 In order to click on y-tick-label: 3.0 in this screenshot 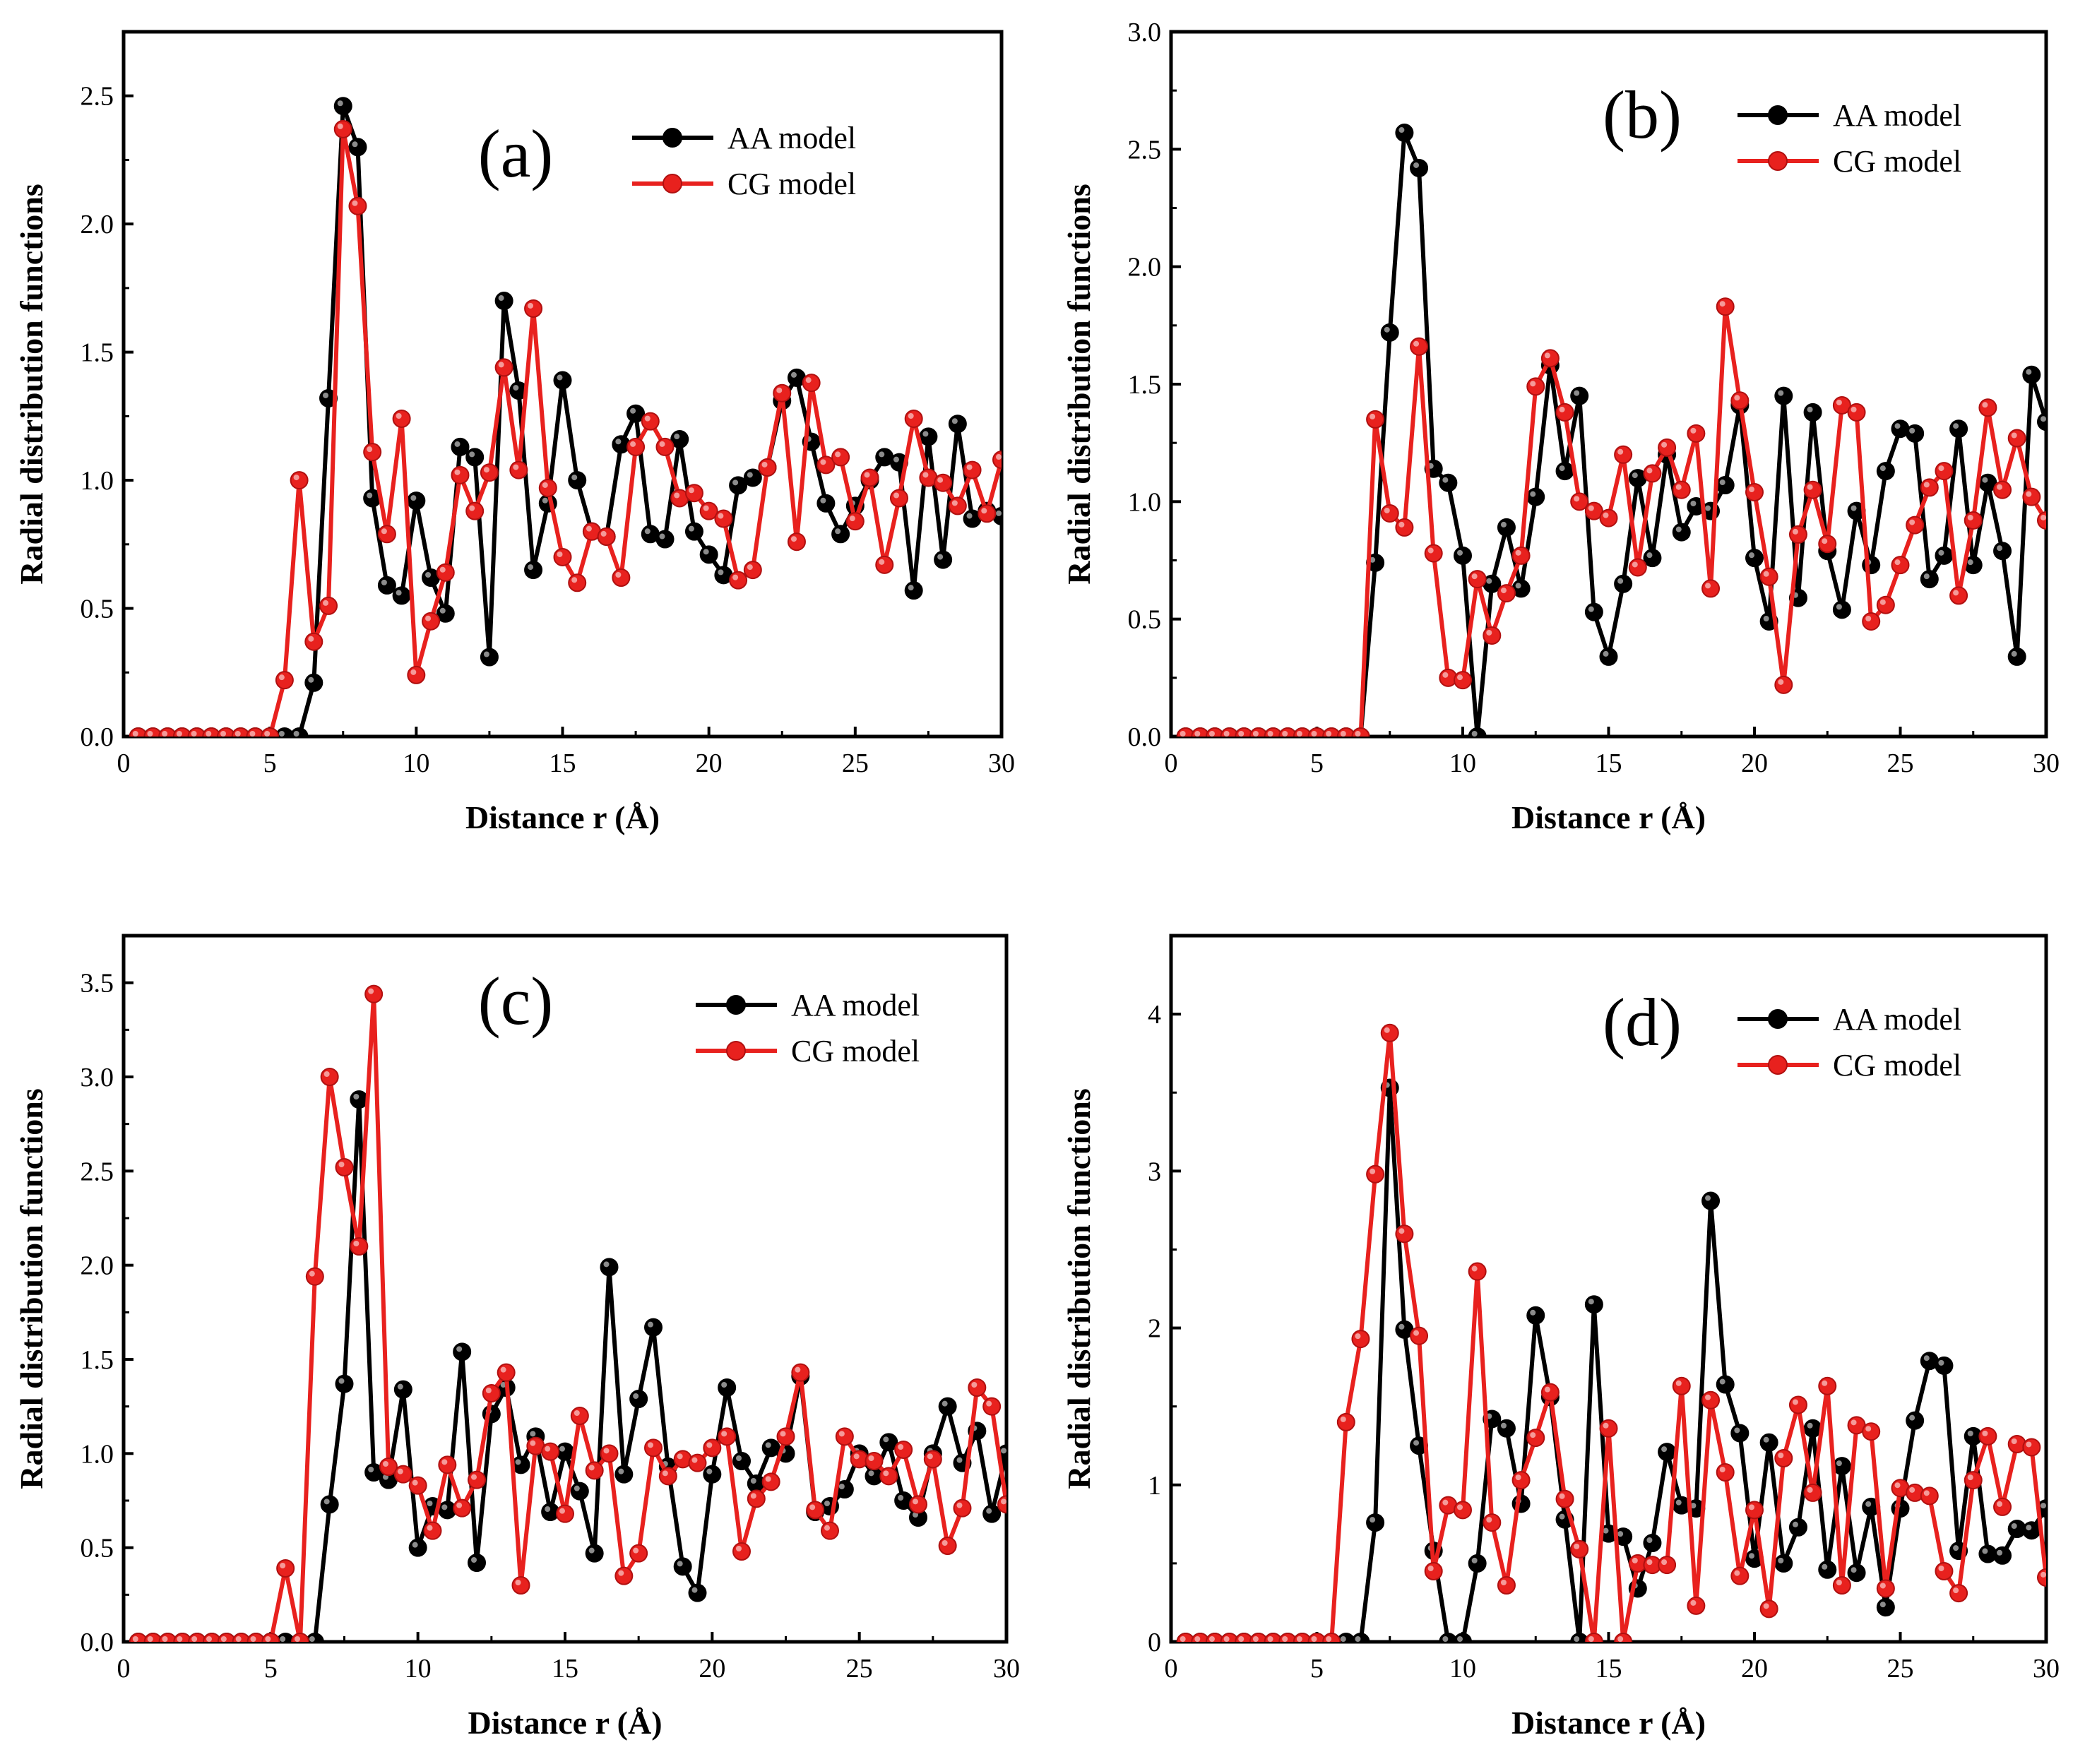, I will do `click(97, 1077)`.